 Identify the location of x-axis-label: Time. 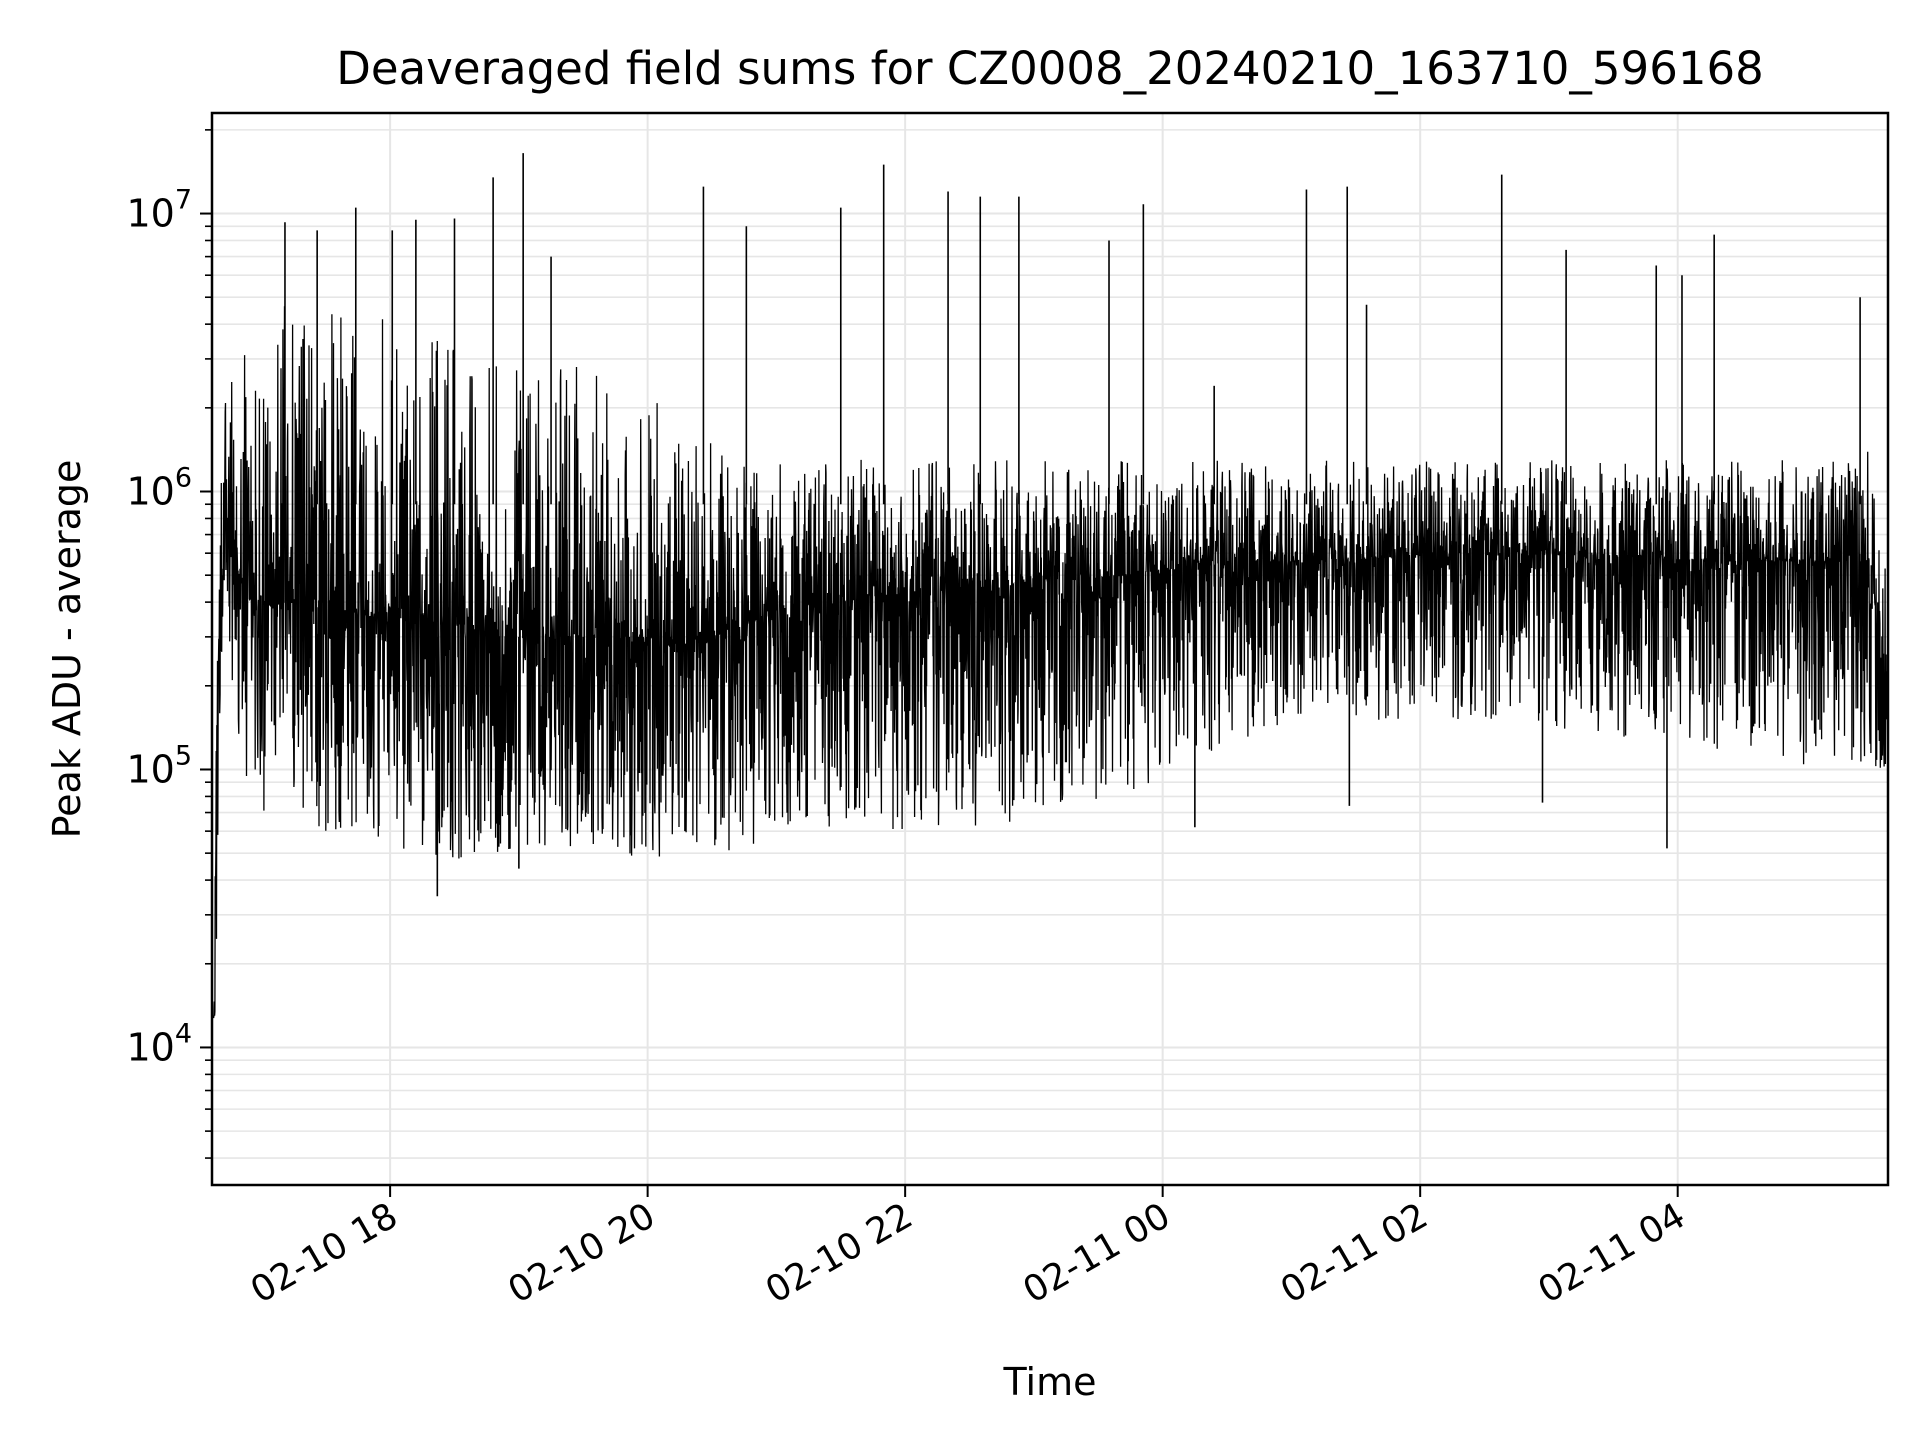
(1050, 1382).